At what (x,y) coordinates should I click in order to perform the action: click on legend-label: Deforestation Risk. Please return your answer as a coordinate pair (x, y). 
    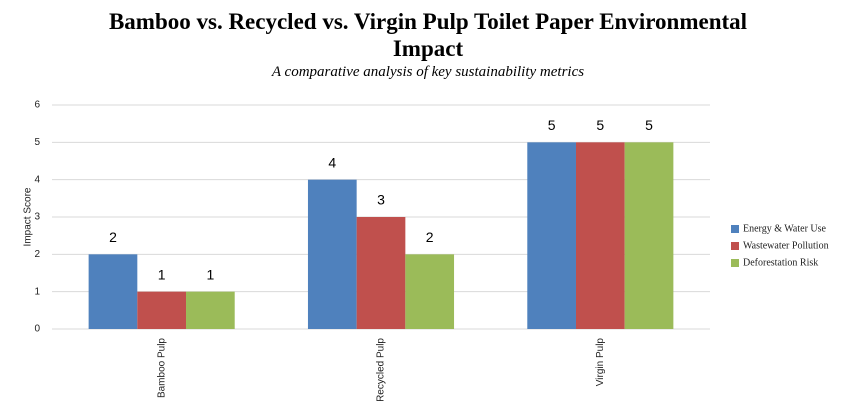
    Looking at the image, I should click on (780, 262).